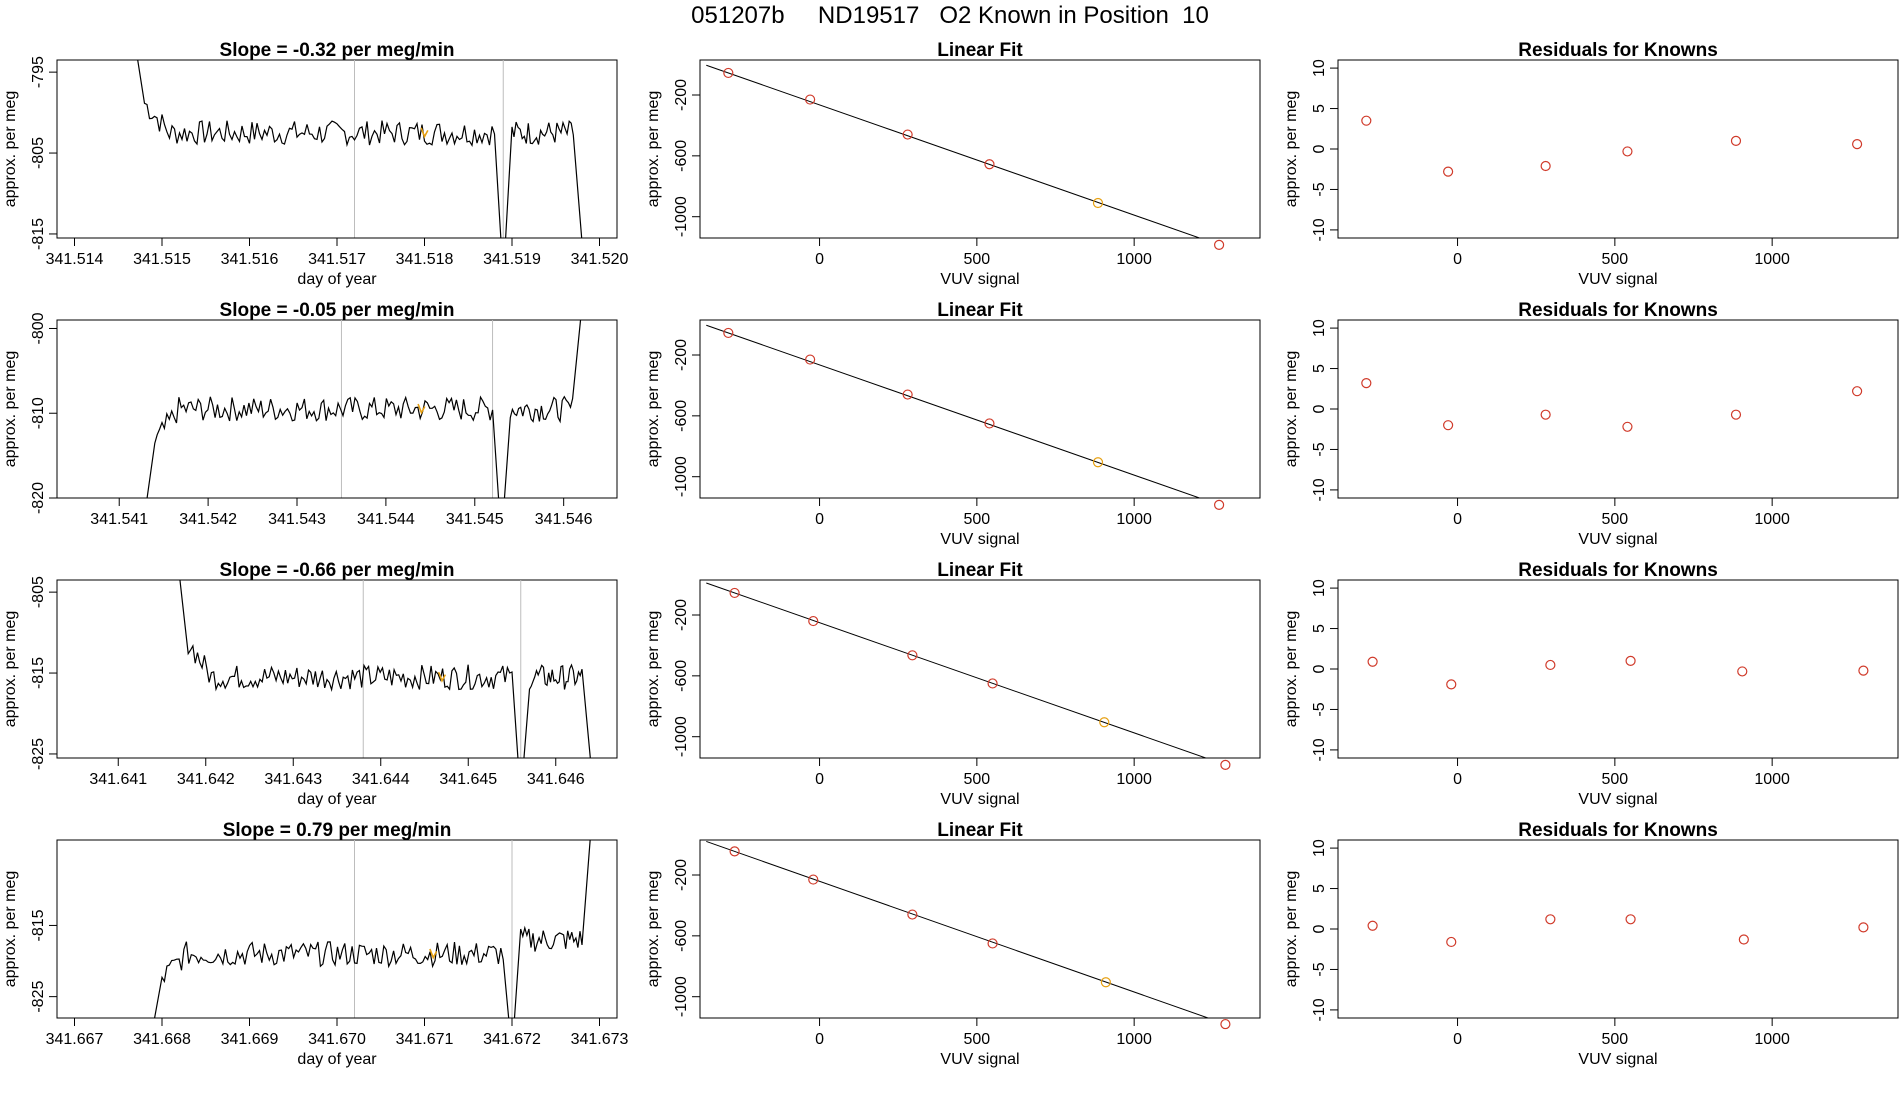 This screenshot has width=1900, height=1100. What do you see at coordinates (38, 328) in the screenshot?
I see `y-tick-label: -800` at bounding box center [38, 328].